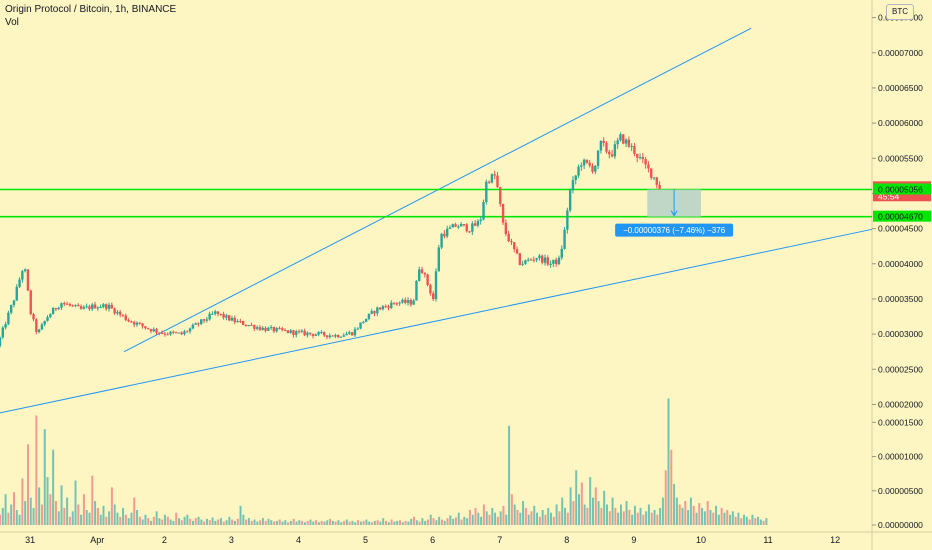  What do you see at coordinates (835, 540) in the screenshot?
I see `time-tick-label: 12` at bounding box center [835, 540].